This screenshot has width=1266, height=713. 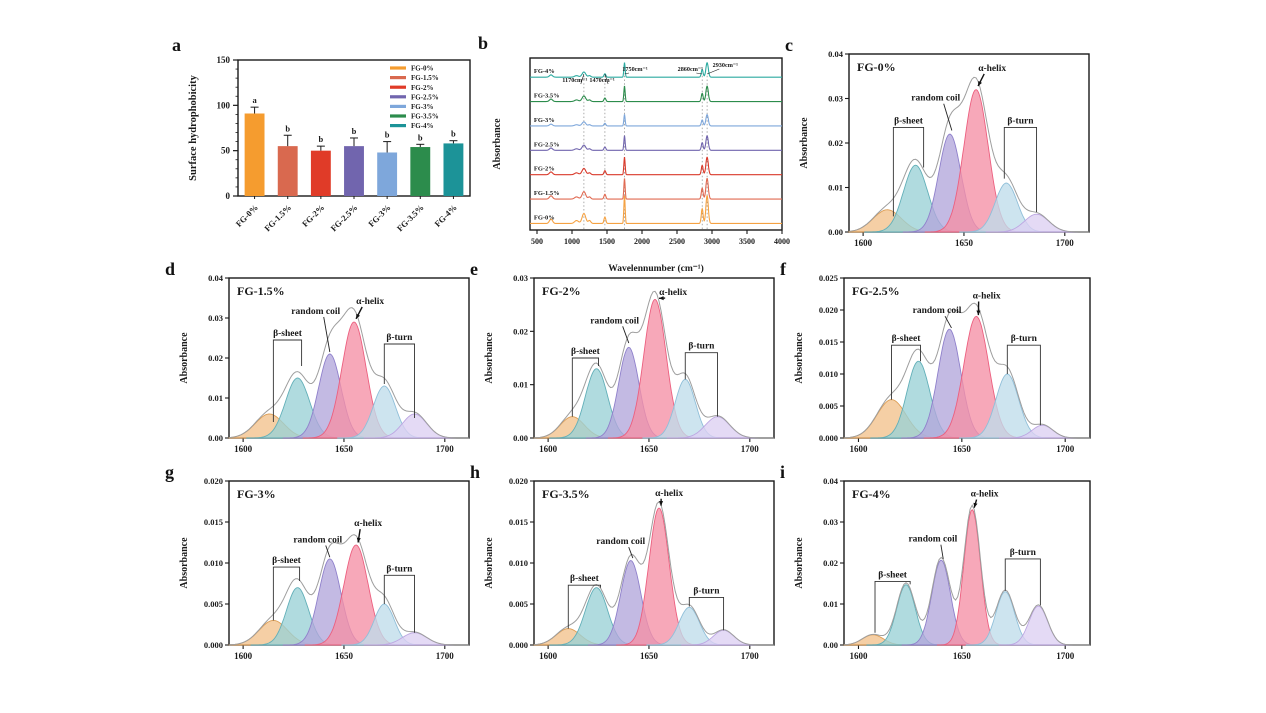 I want to click on svg-text: a, so click(x=254, y=100).